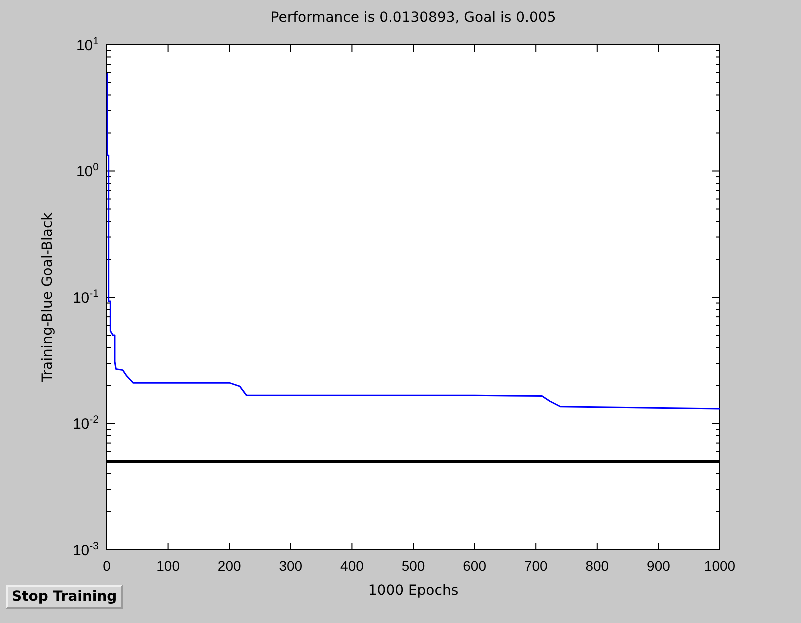 This screenshot has height=623, width=801. I want to click on x-tick-label: 200, so click(230, 566).